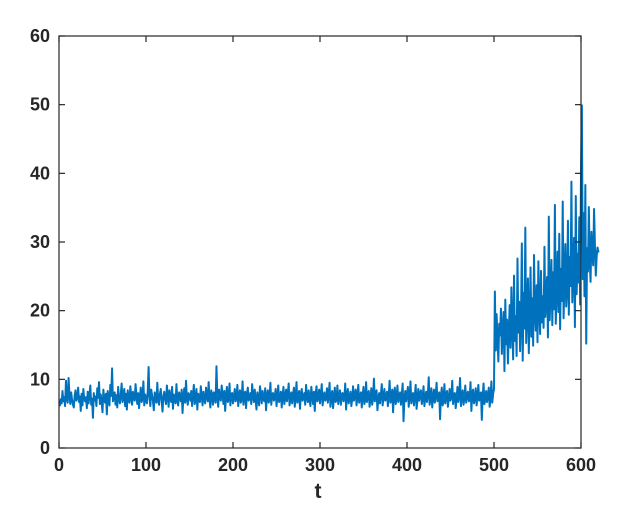 This screenshot has height=514, width=623. I want to click on y-tick-label: 0, so click(45, 448).